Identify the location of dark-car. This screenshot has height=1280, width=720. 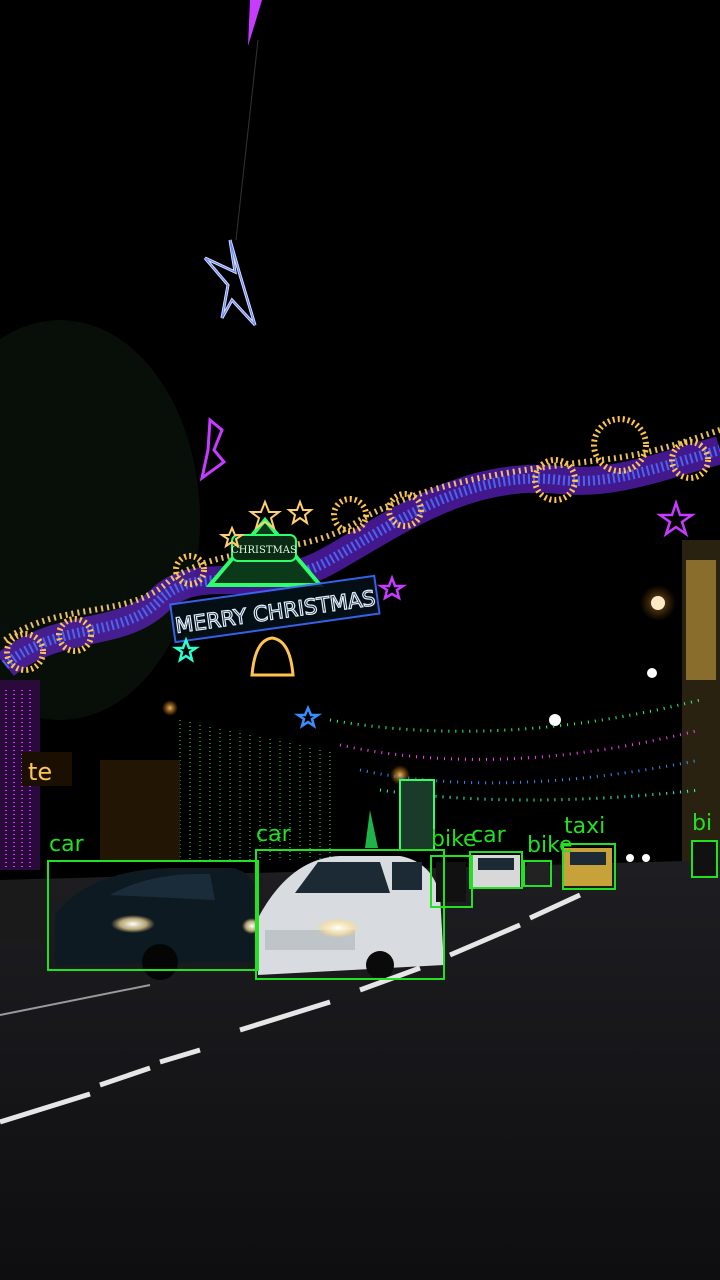
(156, 924).